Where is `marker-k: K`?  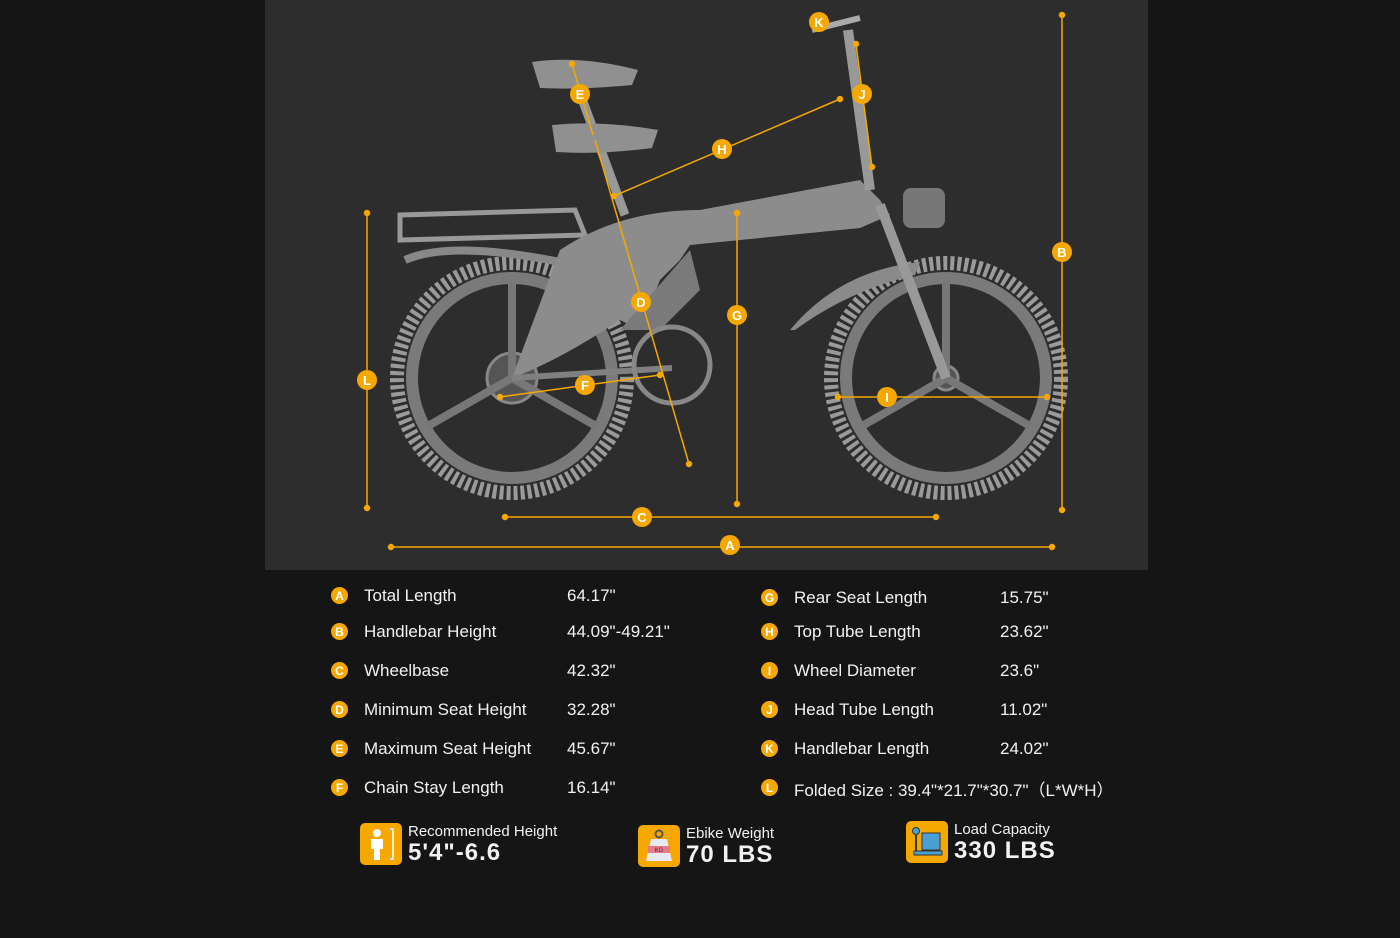 marker-k: K is located at coordinates (819, 22).